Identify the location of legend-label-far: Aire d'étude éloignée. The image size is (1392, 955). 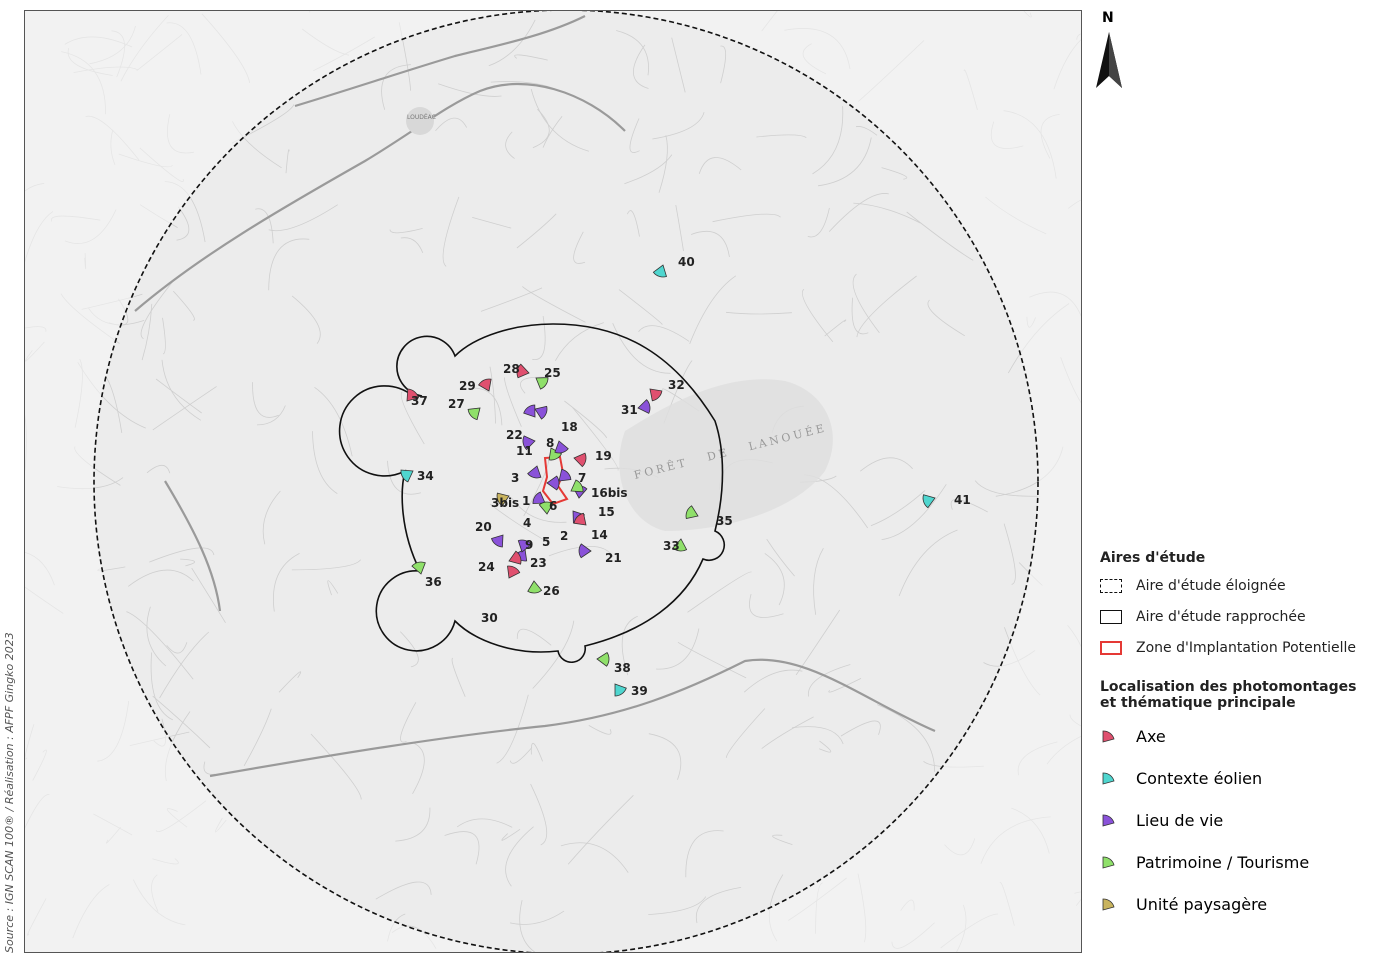
(1211, 585).